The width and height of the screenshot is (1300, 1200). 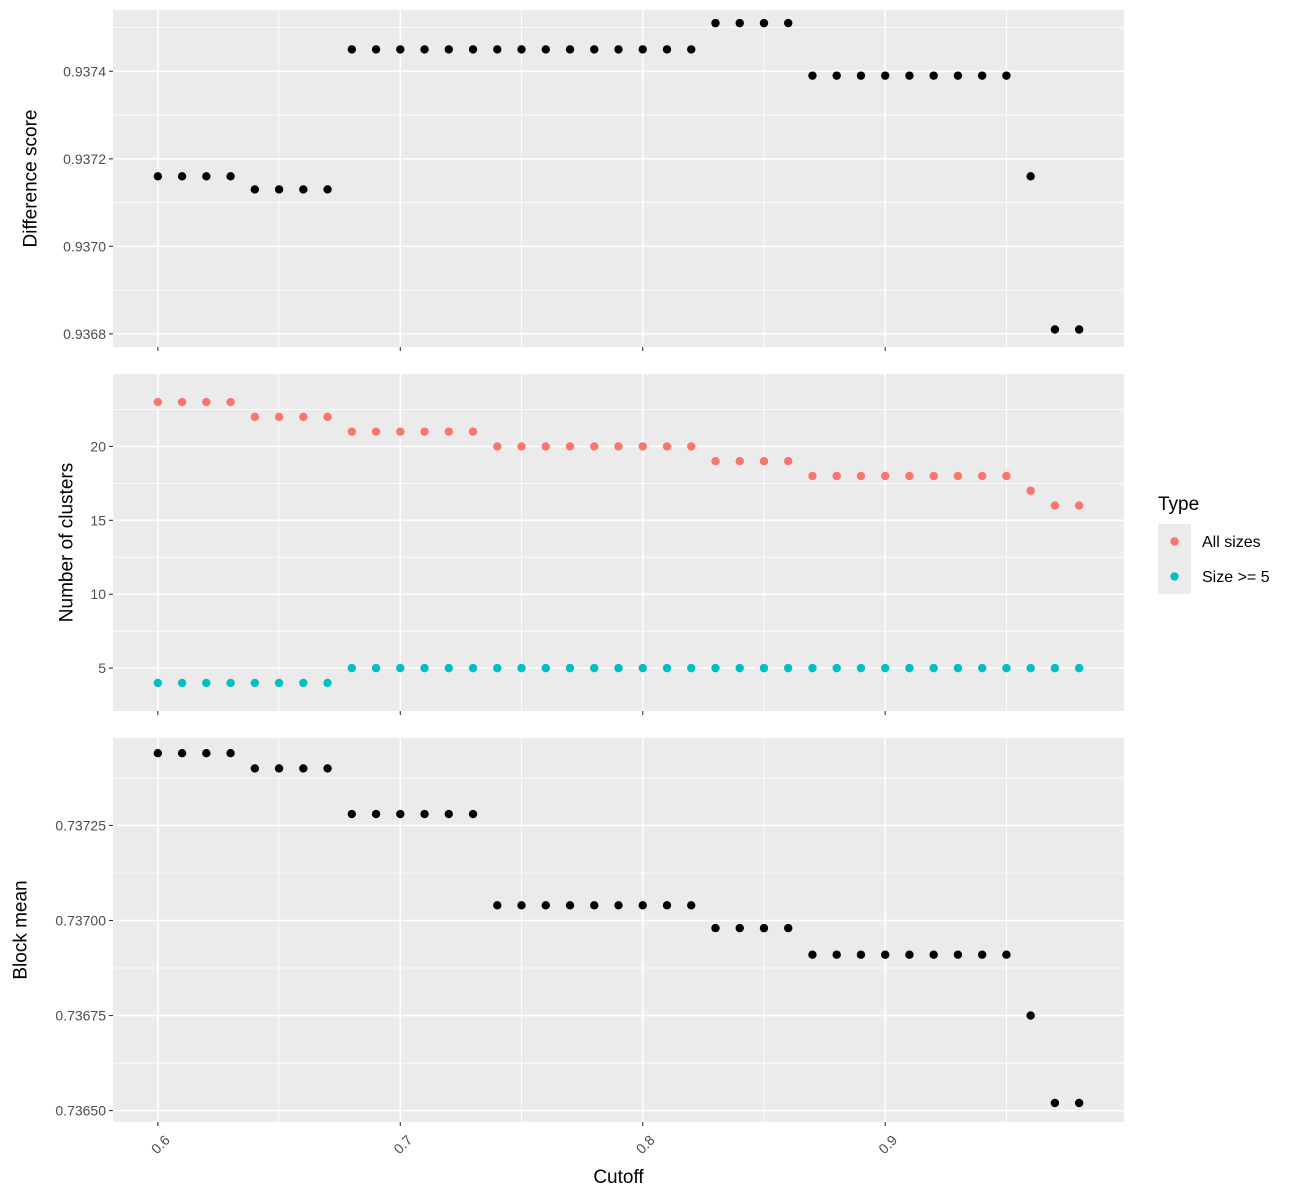 I want to click on legend-key-all-sizes, so click(x=1174, y=541).